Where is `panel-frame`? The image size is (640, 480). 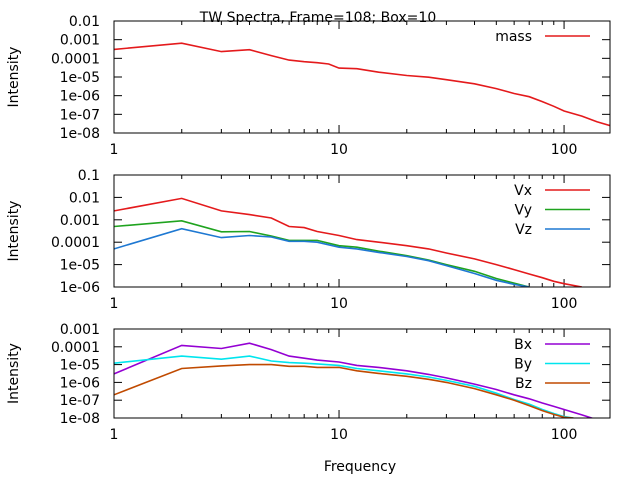 panel-frame is located at coordinates (362, 373).